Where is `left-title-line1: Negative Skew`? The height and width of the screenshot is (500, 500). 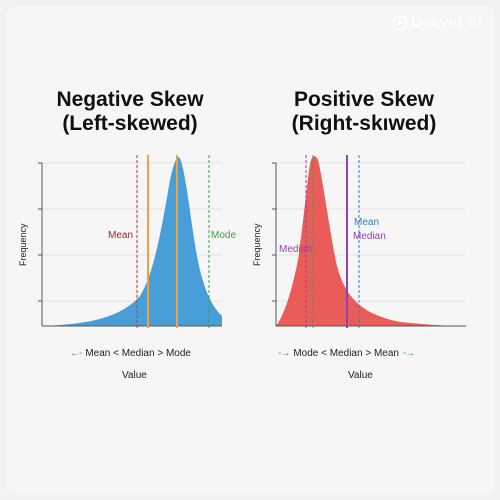
left-title-line1: Negative Skew is located at coordinates (130, 99).